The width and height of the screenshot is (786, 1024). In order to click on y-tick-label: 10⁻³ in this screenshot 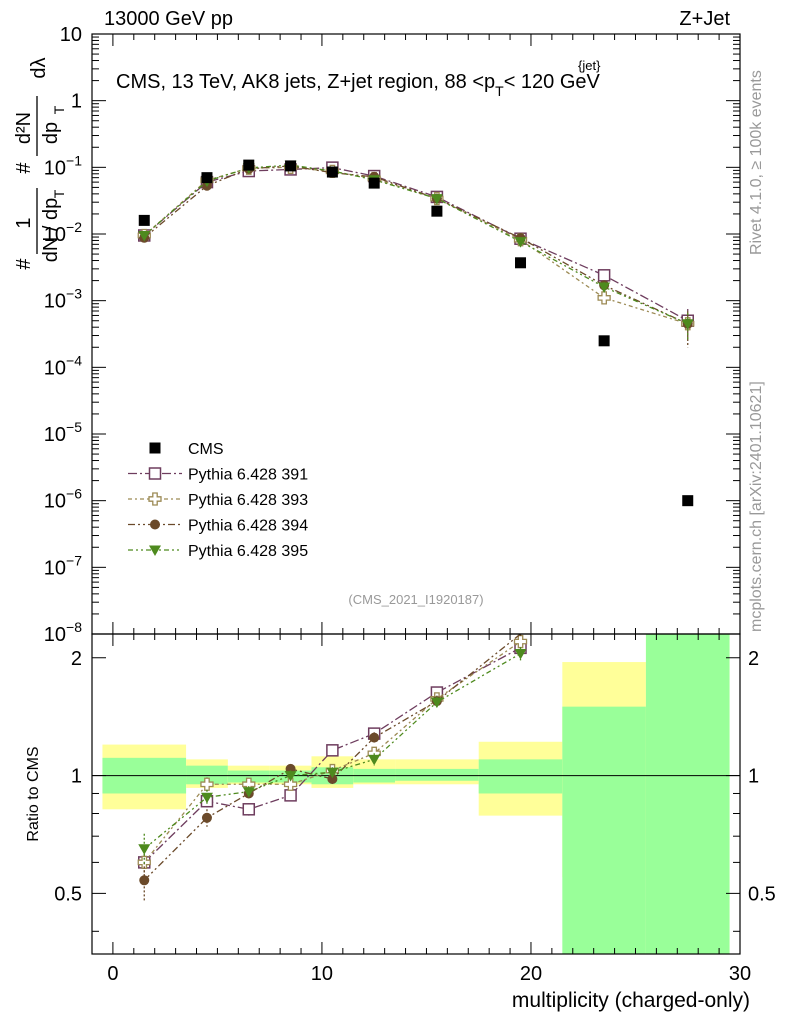, I will do `click(63, 299)`.